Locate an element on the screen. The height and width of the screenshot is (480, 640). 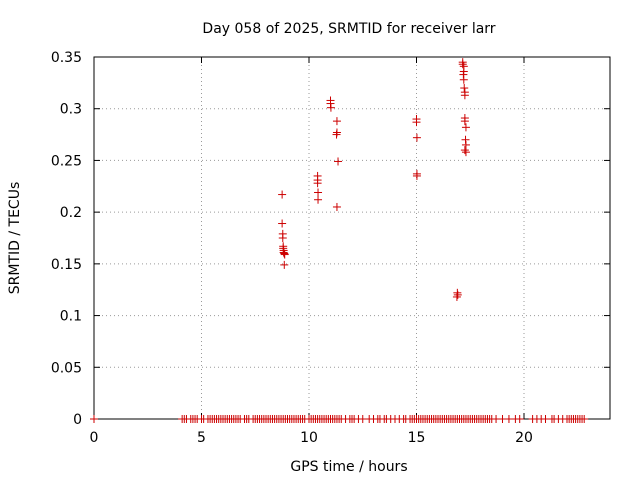
x-tick-labels: 0 5 10 15 20 is located at coordinates (311, 438).